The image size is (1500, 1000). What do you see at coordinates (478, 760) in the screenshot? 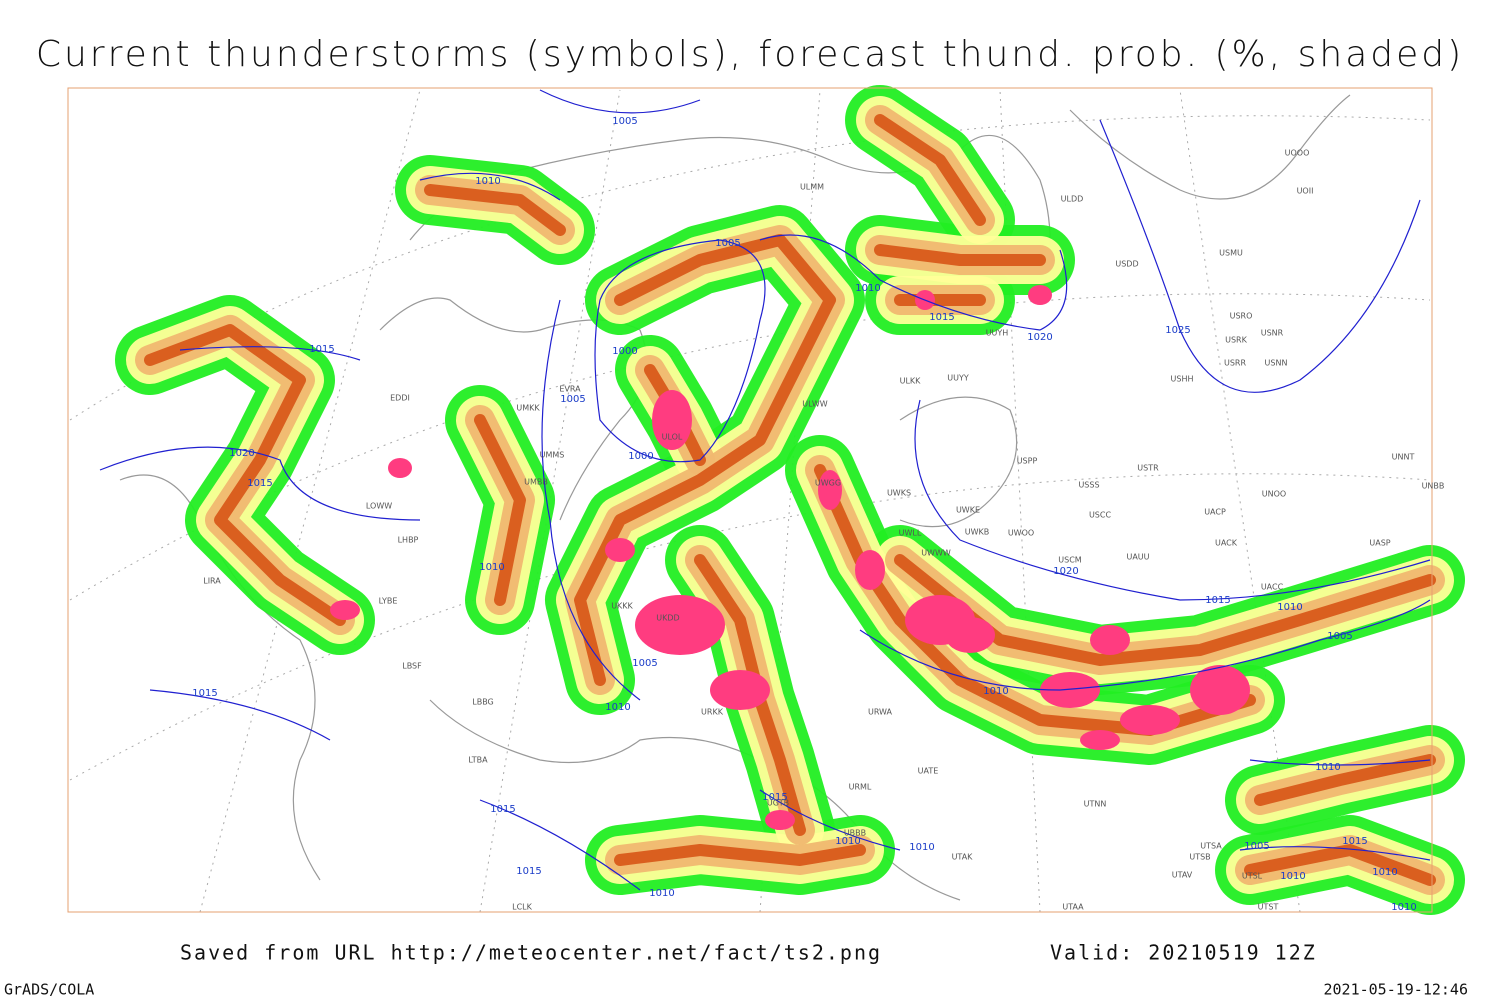
I see `station-label: LTBA` at bounding box center [478, 760].